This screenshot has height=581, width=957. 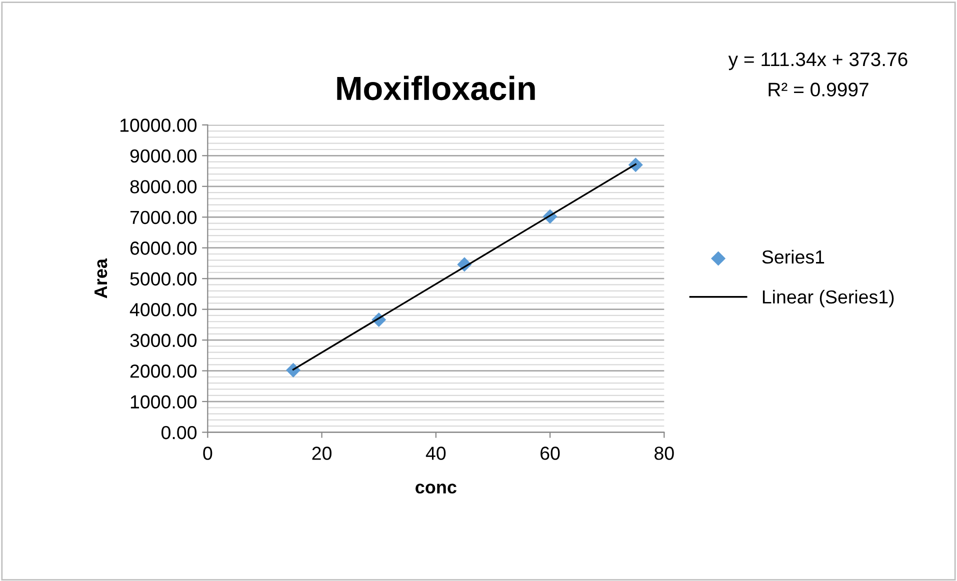 What do you see at coordinates (664, 453) in the screenshot?
I see `x-tick-label: 80` at bounding box center [664, 453].